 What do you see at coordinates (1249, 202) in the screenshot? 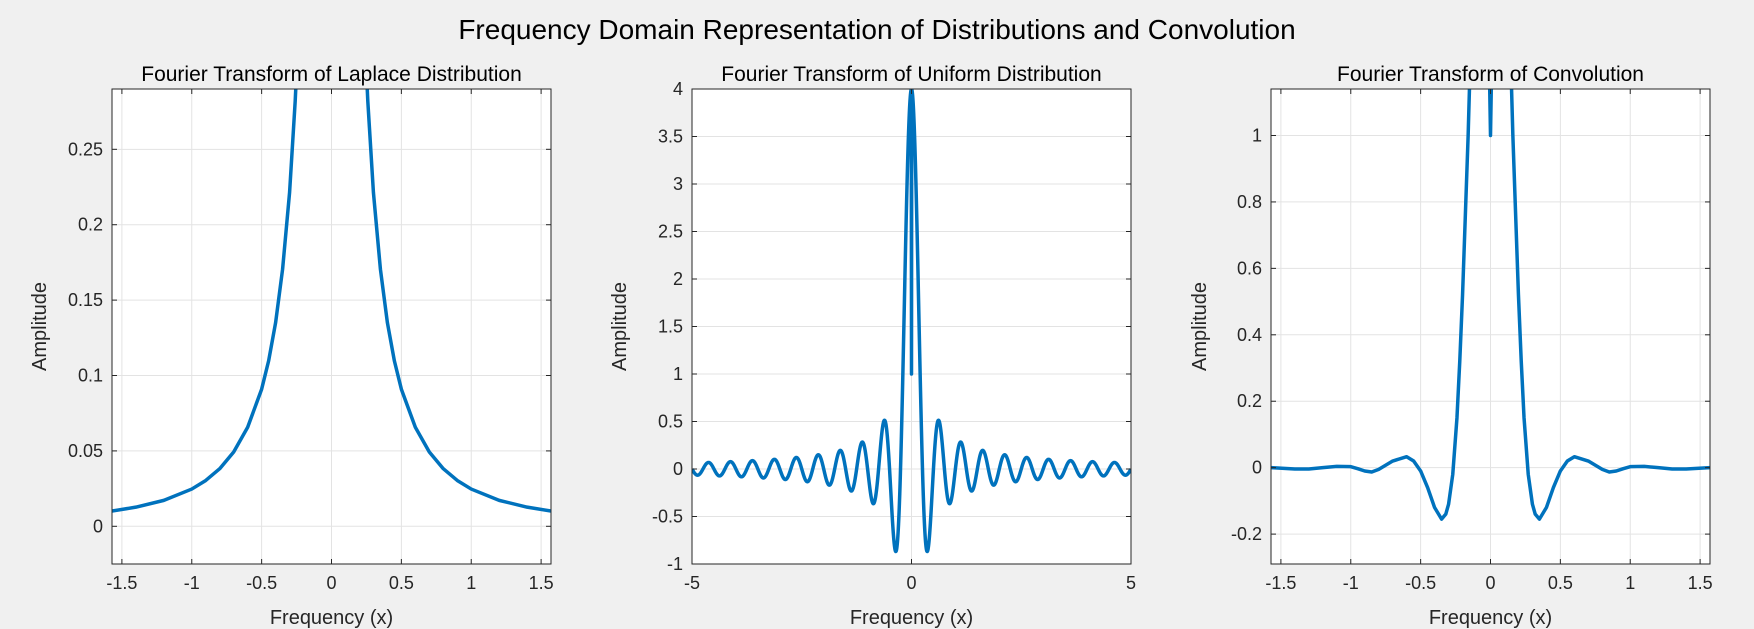
I see `y-tick-label: 0.8` at bounding box center [1249, 202].